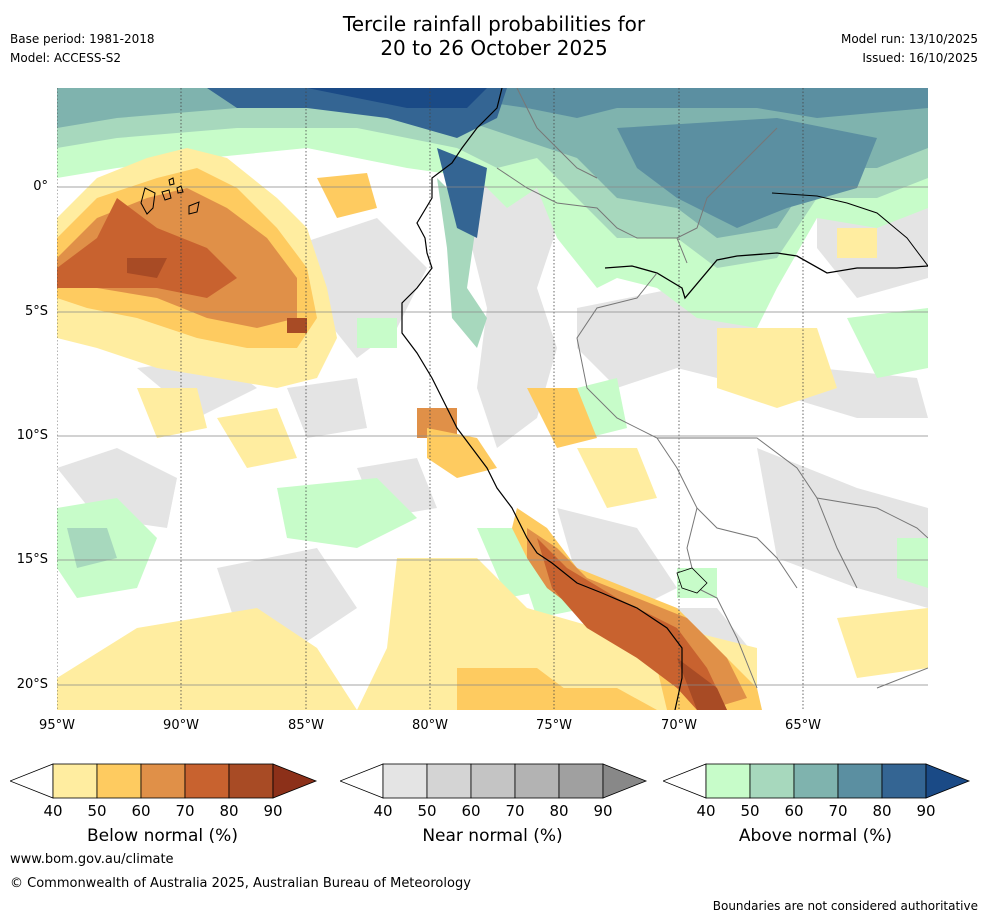  I want to click on near-normal-colorbar, so click(494, 781).